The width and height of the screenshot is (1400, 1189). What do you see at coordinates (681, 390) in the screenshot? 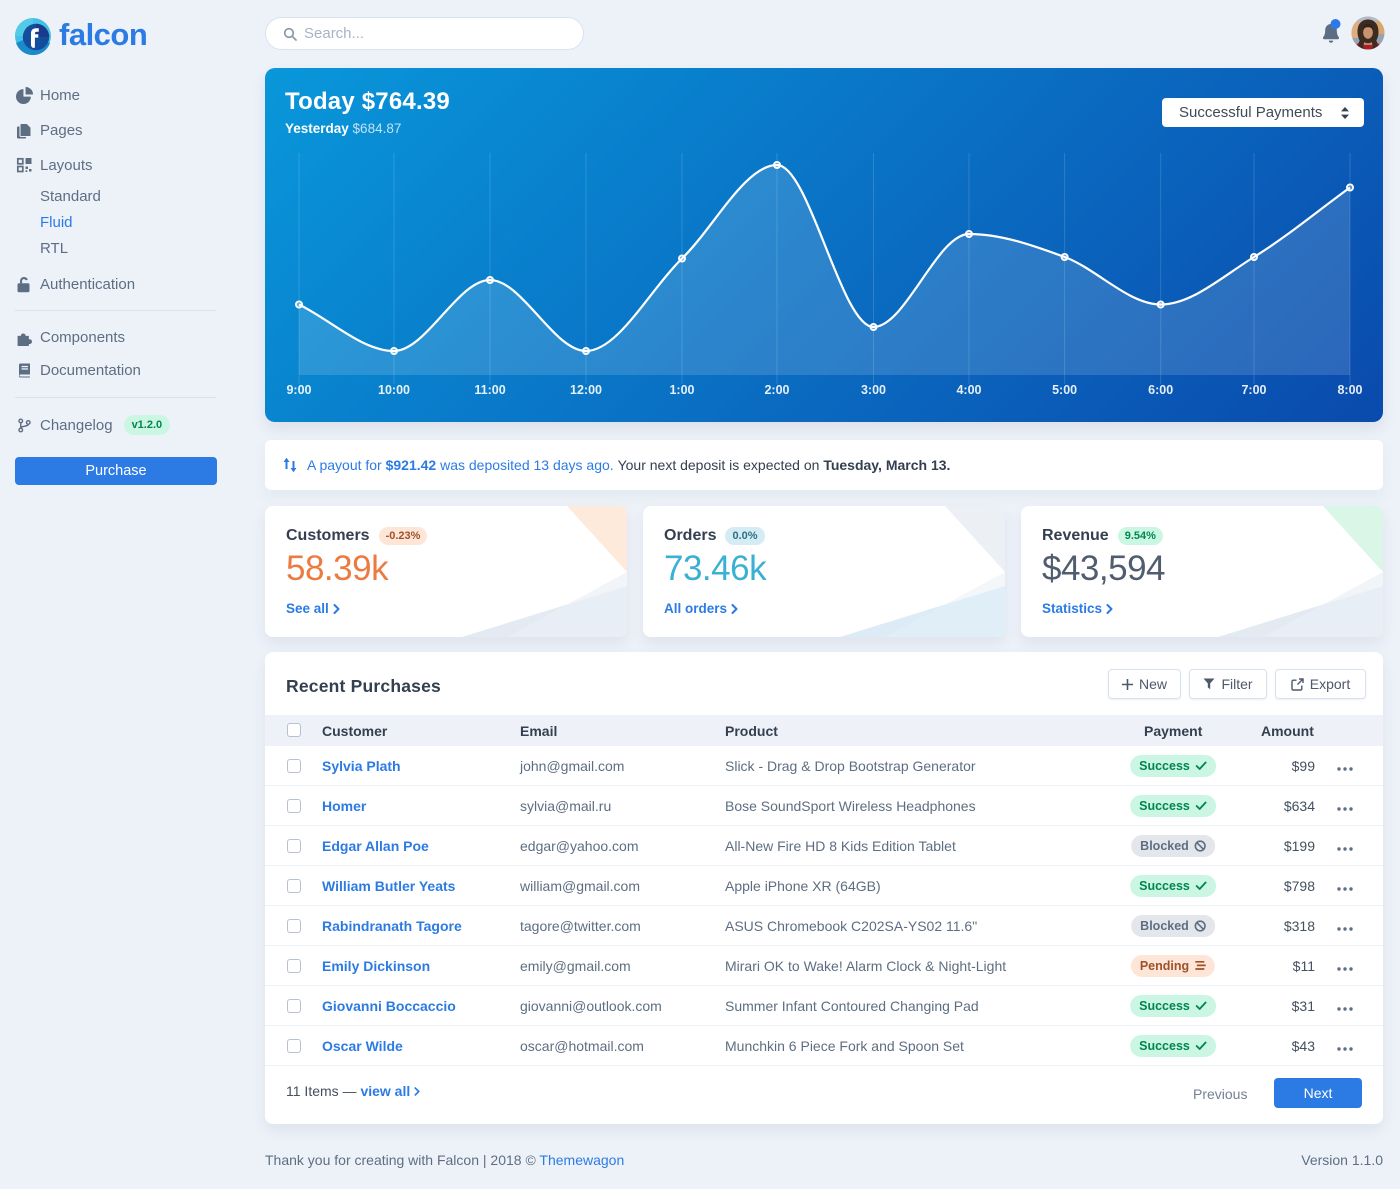
I see `svg-text: 1:00` at bounding box center [681, 390].